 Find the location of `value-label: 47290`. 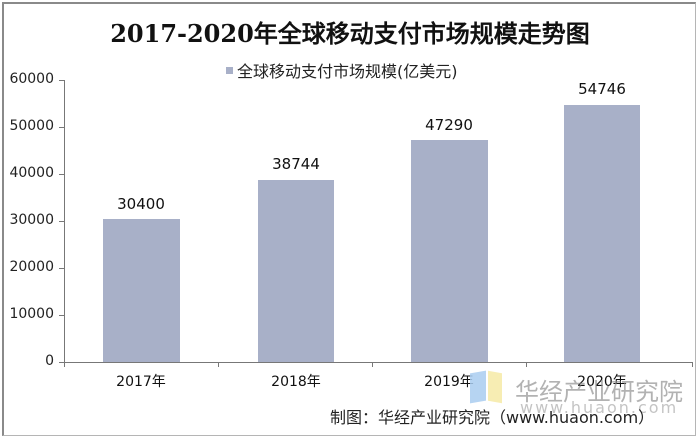

value-label: 47290 is located at coordinates (449, 125).